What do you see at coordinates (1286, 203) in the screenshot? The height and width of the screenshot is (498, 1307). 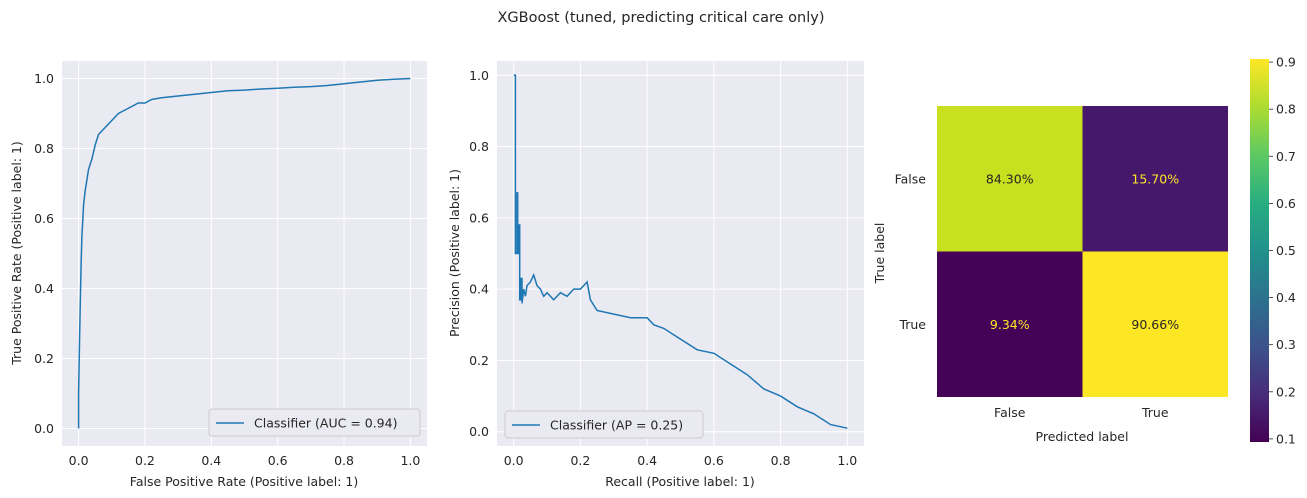 I see `colorbar-tick-label: 0.6` at bounding box center [1286, 203].